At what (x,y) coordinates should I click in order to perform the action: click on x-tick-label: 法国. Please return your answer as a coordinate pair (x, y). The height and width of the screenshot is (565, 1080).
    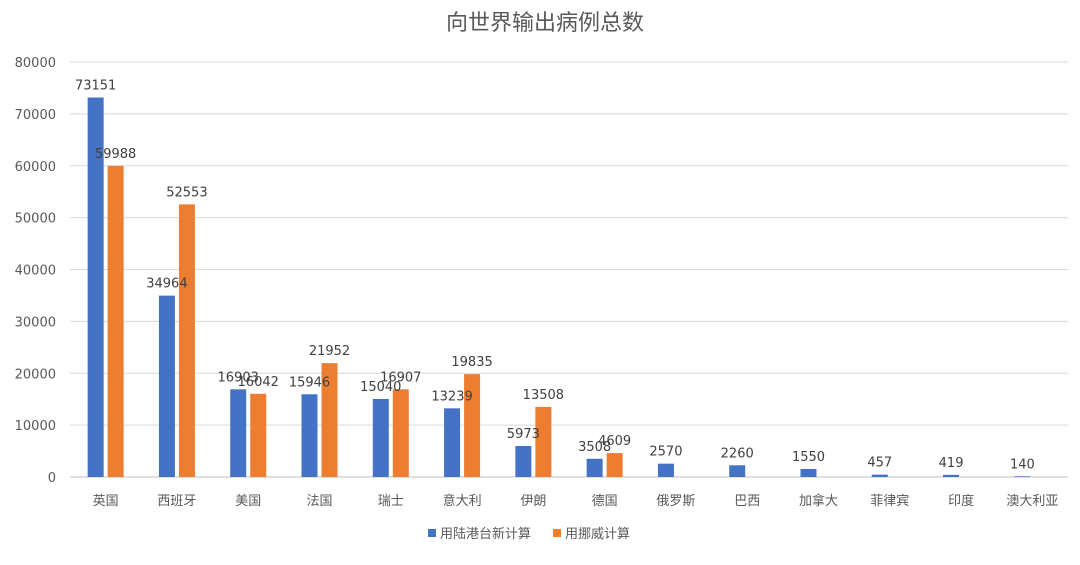
    Looking at the image, I should click on (319, 501).